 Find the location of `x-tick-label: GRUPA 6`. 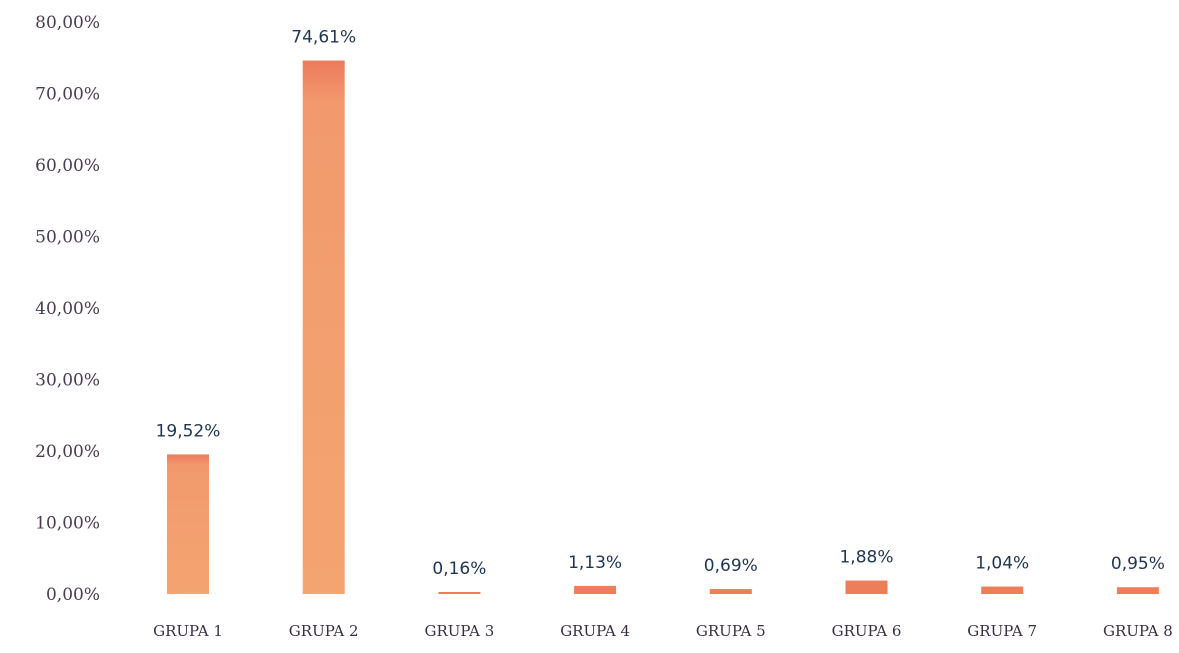

x-tick-label: GRUPA 6 is located at coordinates (867, 631).